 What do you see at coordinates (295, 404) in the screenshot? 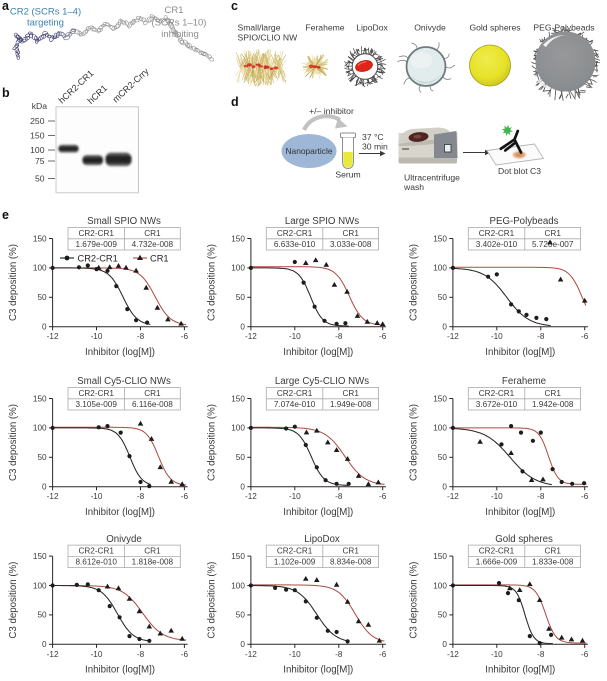
I see `svg-text: 7.074e-010` at bounding box center [295, 404].